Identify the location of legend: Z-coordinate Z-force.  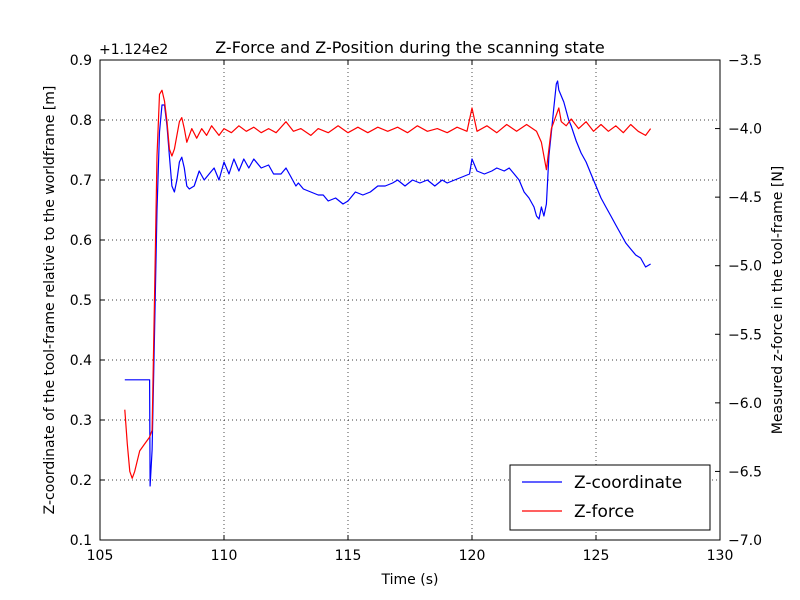
(610, 497).